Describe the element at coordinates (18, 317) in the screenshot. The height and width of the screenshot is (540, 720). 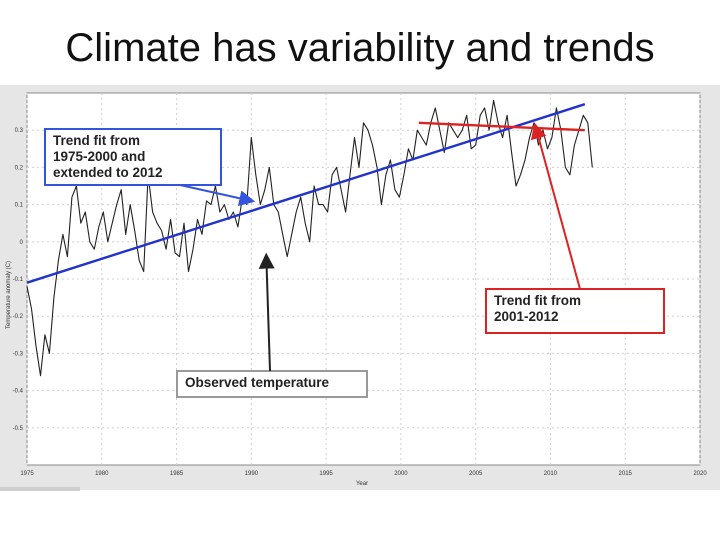
I see `y-tick-label: -0.2` at that location.